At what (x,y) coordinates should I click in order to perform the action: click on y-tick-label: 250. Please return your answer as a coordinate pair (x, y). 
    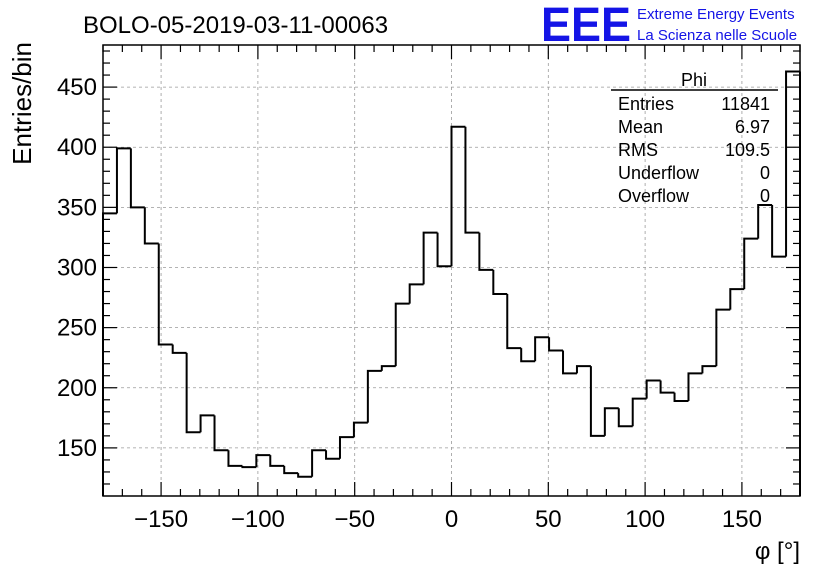
    Looking at the image, I should click on (77, 328).